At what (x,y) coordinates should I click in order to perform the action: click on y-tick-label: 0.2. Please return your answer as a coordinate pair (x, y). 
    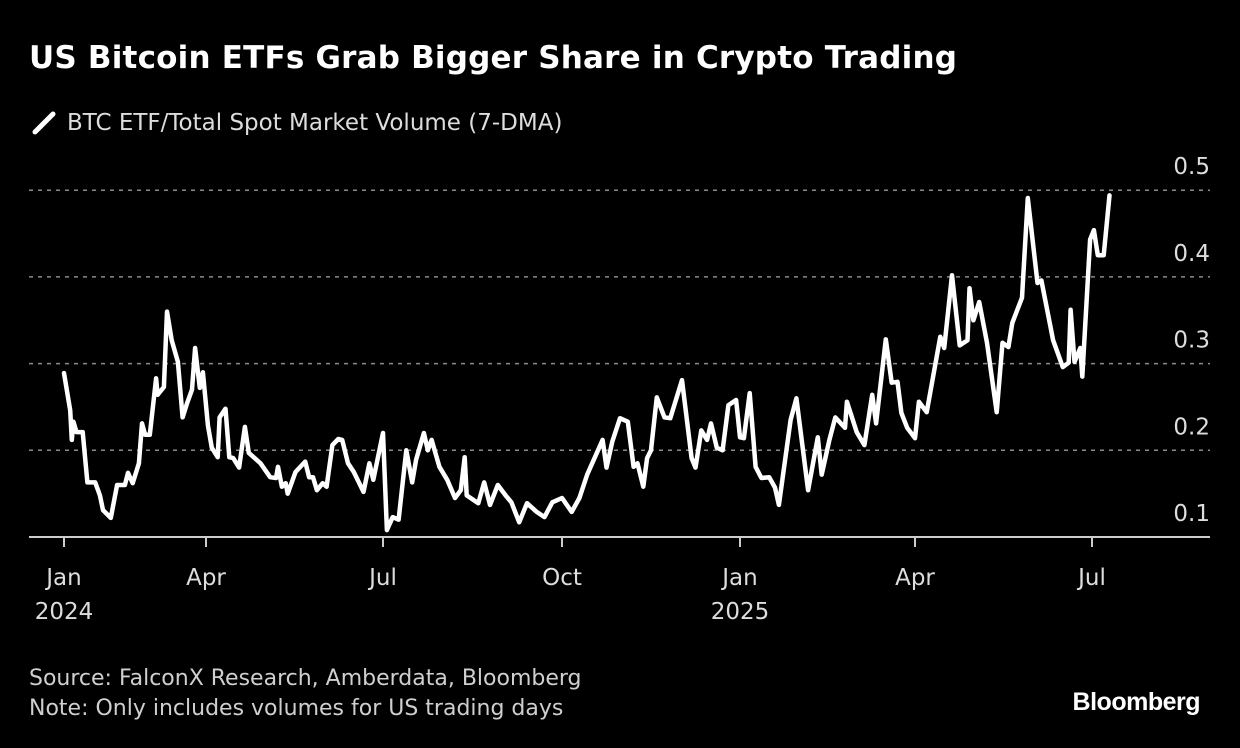
    Looking at the image, I should click on (1191, 427).